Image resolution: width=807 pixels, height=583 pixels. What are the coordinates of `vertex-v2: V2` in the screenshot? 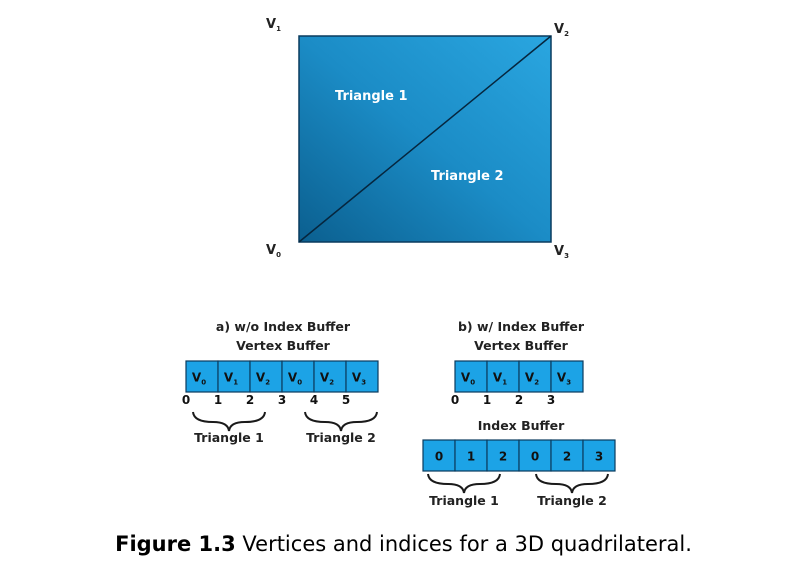 It's located at (561, 30).